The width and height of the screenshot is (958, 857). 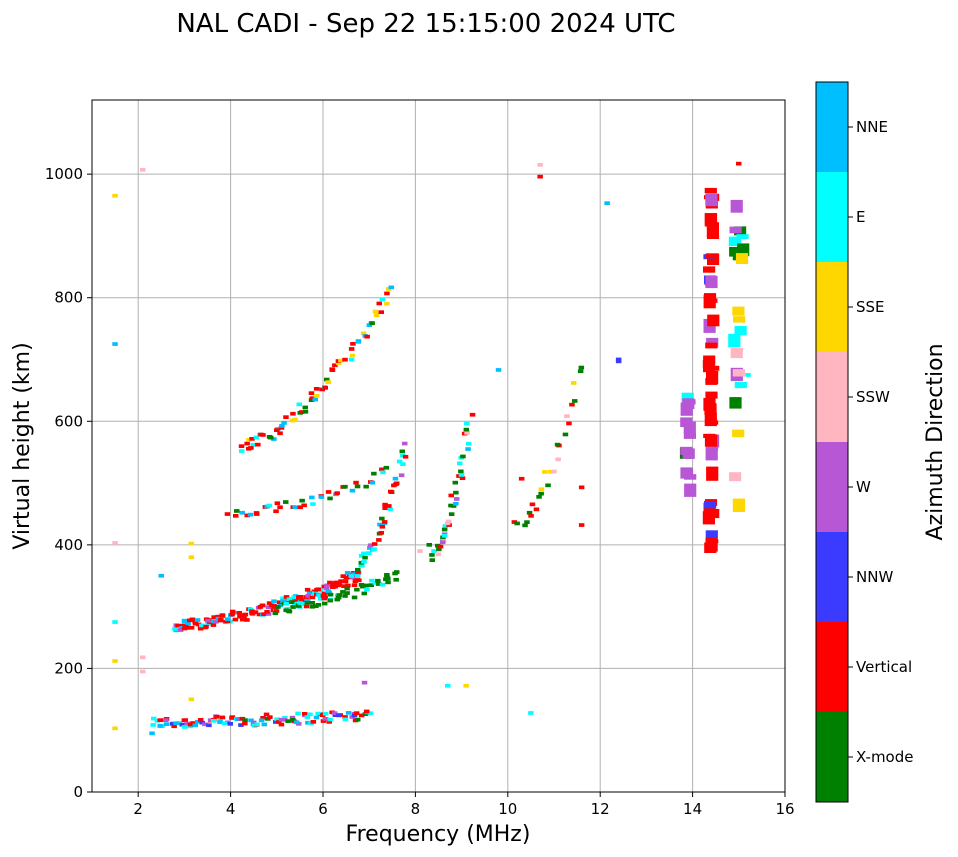 What do you see at coordinates (507, 809) in the screenshot?
I see `x-tick-label: 10` at bounding box center [507, 809].